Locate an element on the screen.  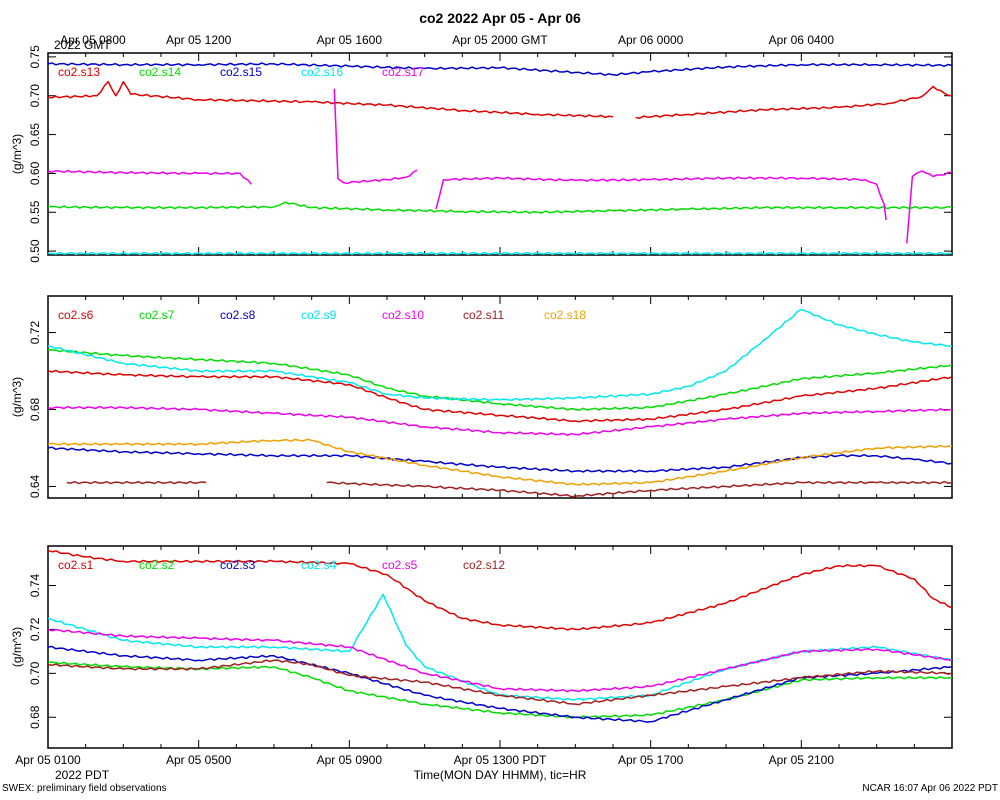
series-line-co2.s6 is located at coordinates (500, 396).